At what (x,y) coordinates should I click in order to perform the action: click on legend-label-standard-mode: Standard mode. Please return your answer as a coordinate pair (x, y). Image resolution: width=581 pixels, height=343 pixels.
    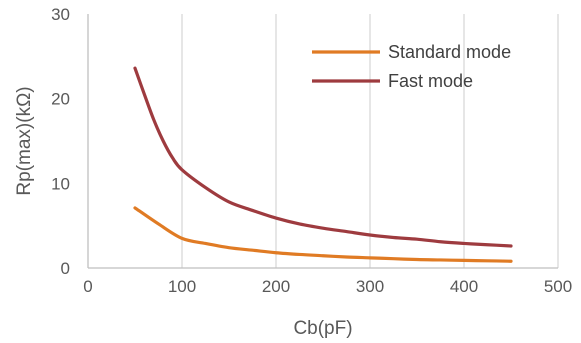
    Looking at the image, I should click on (449, 52).